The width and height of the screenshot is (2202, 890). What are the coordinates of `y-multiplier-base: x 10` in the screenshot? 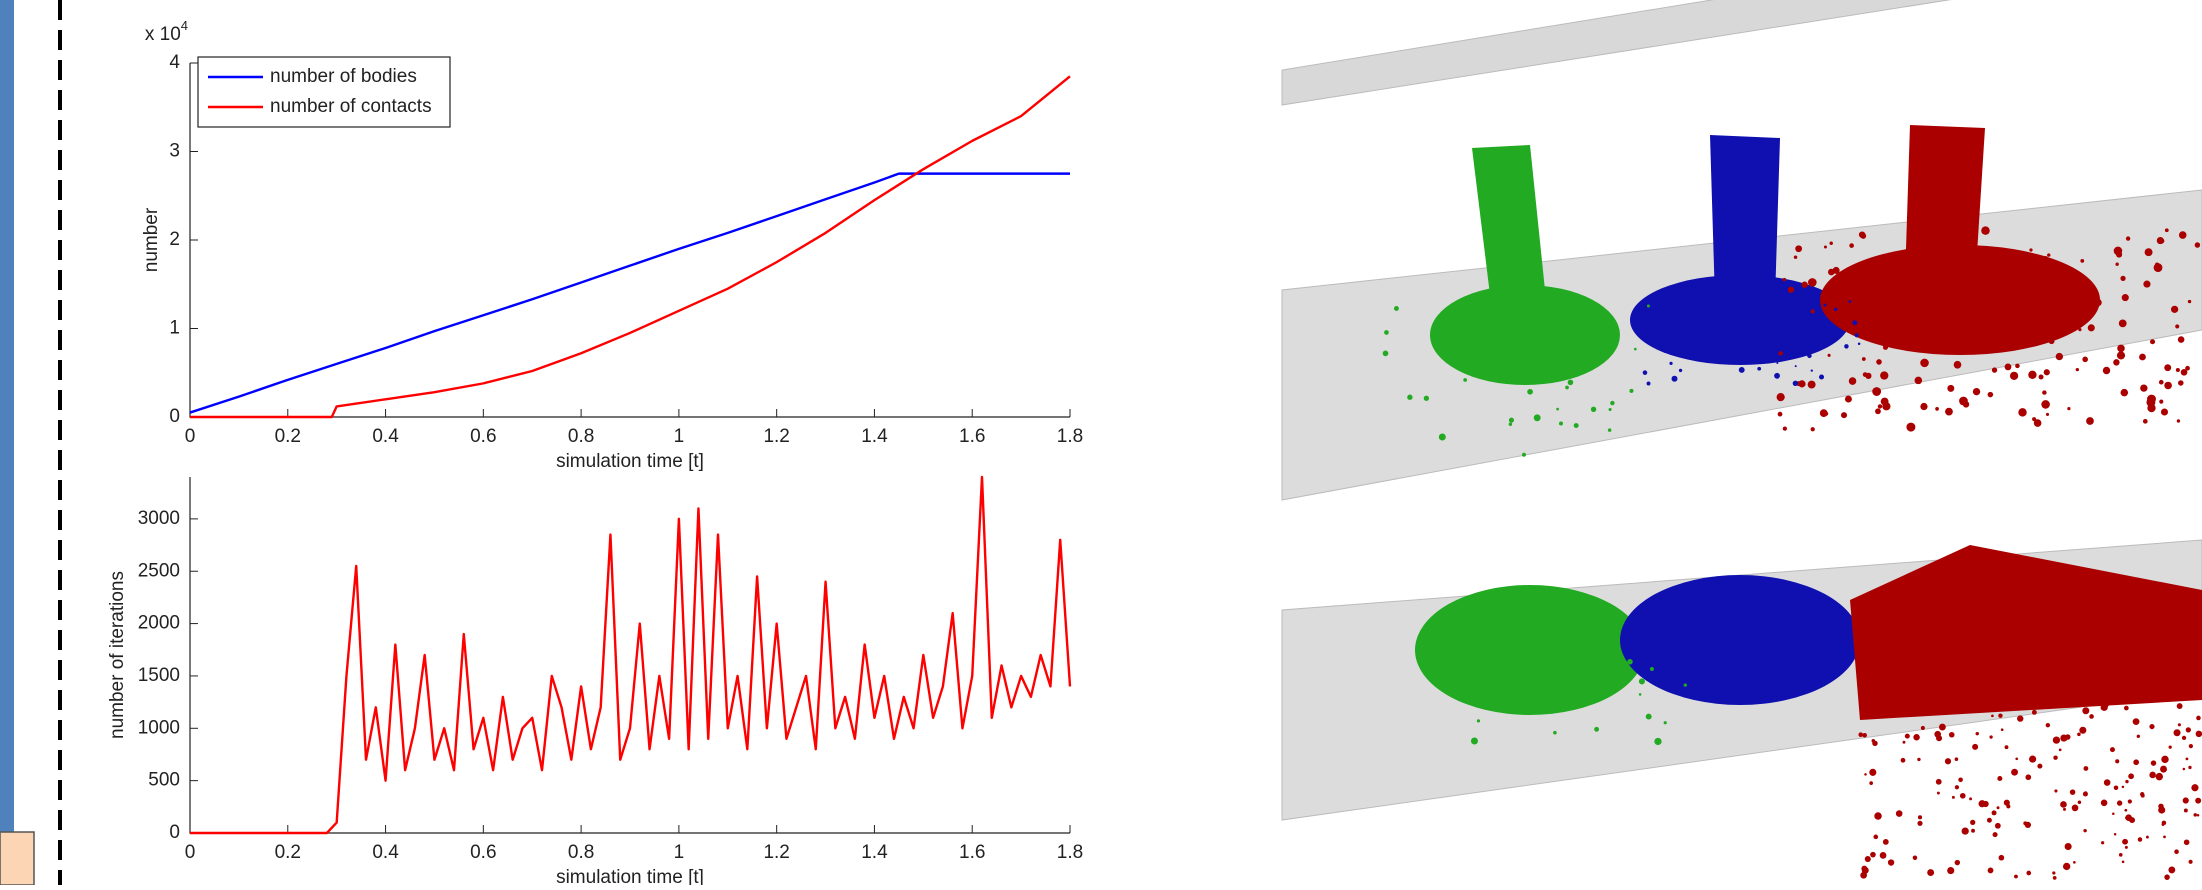 It's located at (163, 34).